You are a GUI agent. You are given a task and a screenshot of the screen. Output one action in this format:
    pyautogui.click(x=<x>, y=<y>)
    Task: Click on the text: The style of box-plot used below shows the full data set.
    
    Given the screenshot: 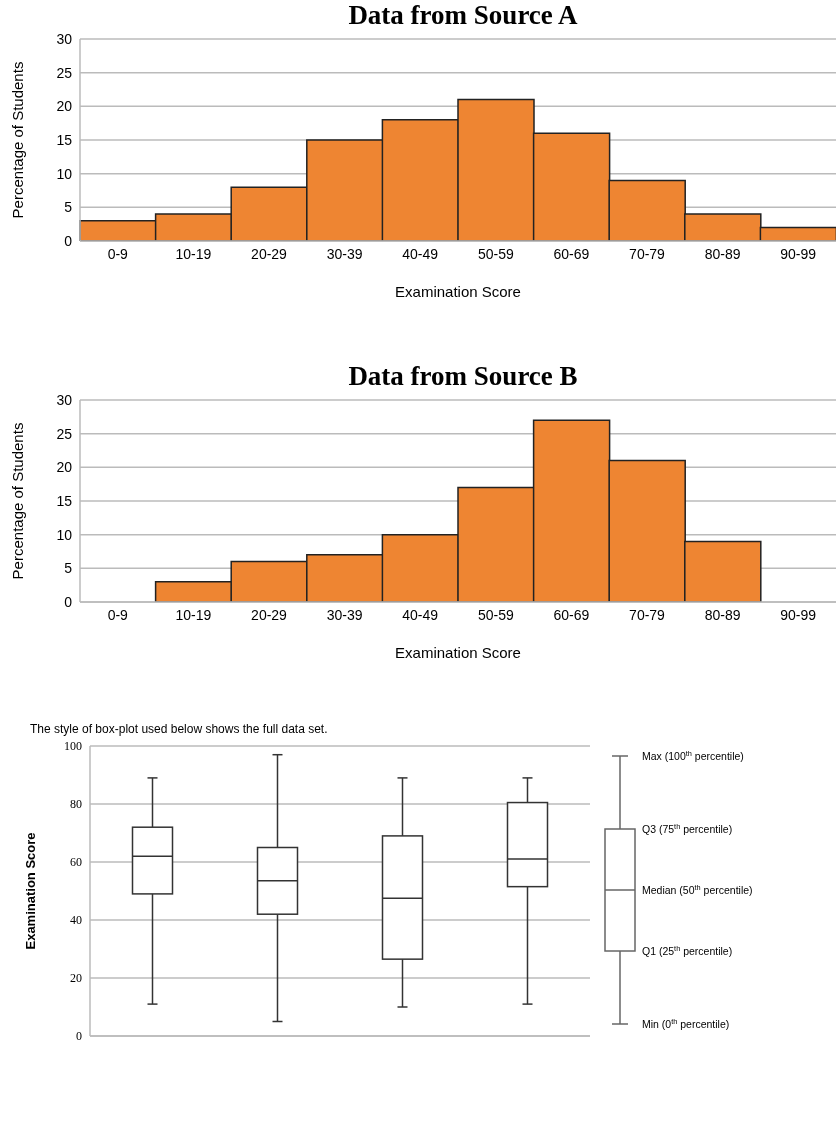 What is the action you would take?
    pyautogui.click(x=179, y=729)
    